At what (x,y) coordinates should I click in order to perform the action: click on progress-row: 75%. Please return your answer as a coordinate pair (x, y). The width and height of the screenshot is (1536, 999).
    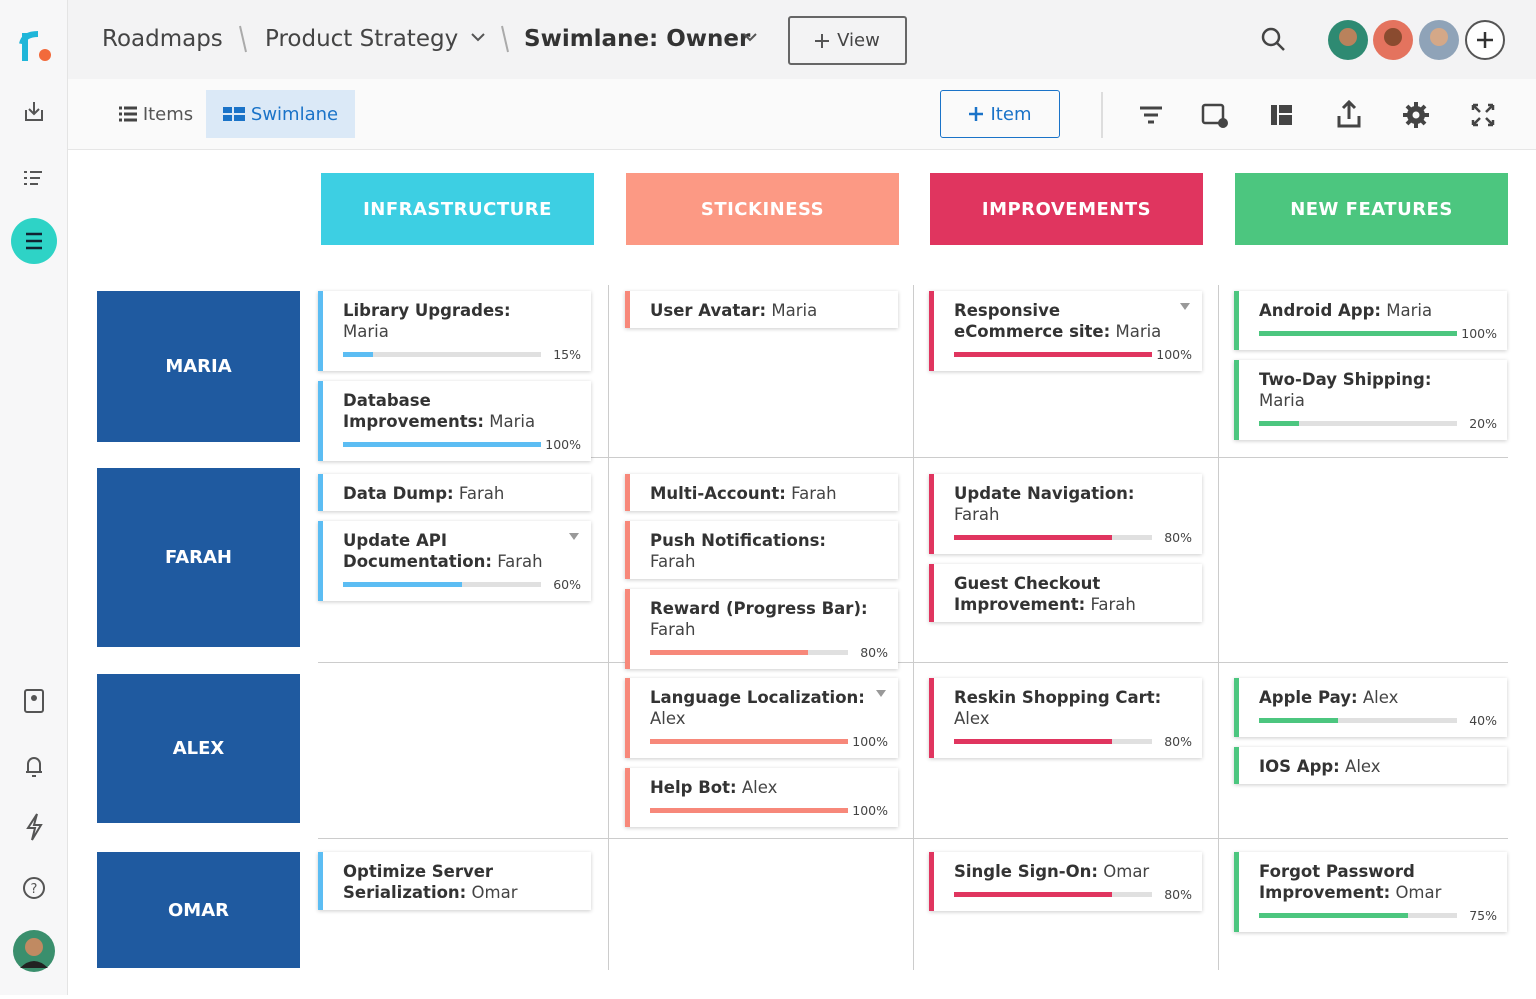
    Looking at the image, I should click on (1378, 915).